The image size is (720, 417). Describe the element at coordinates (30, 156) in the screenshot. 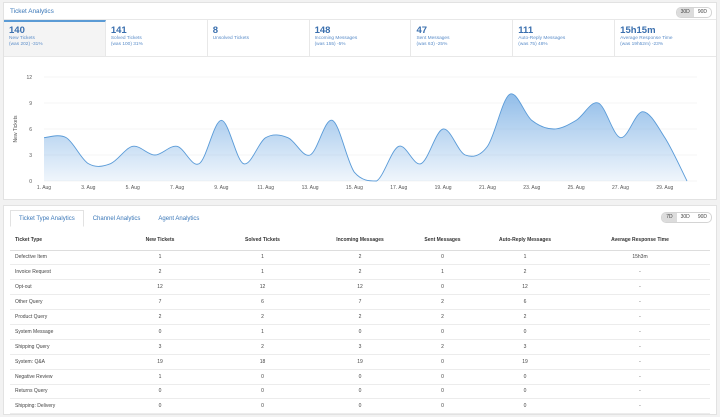

I see `y-tick-label: 3` at that location.